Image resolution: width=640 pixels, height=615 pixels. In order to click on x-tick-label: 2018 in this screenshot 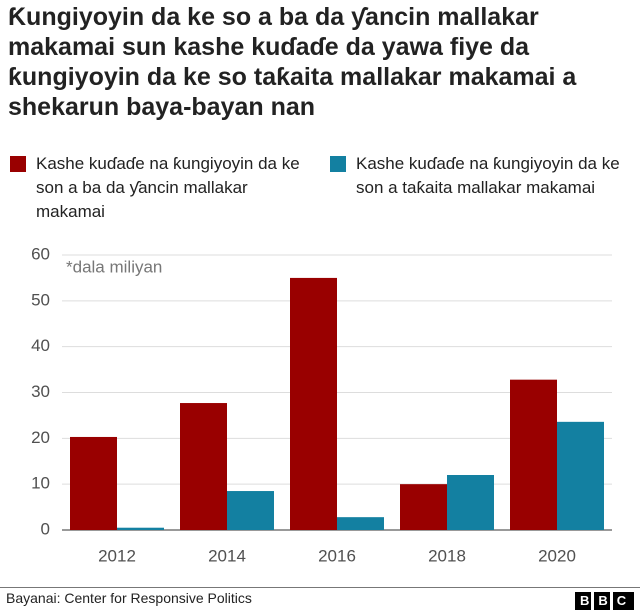, I will do `click(447, 555)`.